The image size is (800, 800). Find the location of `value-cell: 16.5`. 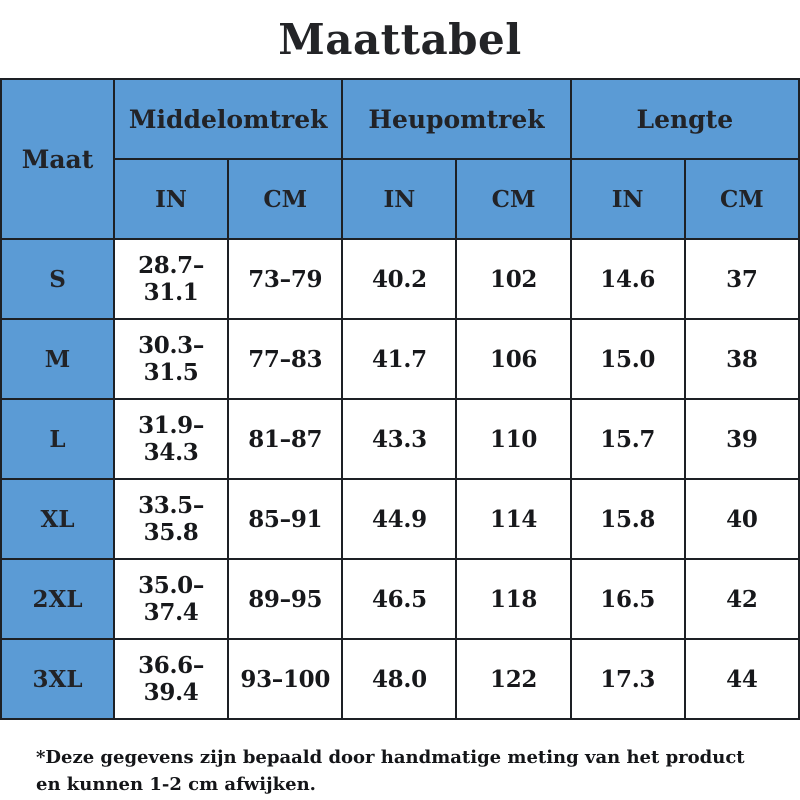

value-cell: 16.5 is located at coordinates (627, 599).